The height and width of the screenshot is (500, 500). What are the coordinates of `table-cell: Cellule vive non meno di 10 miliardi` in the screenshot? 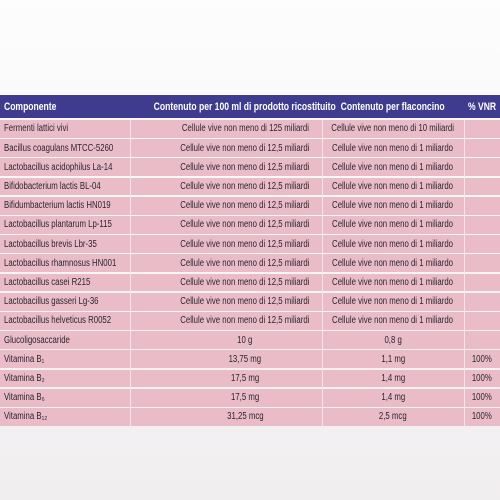 It's located at (393, 129).